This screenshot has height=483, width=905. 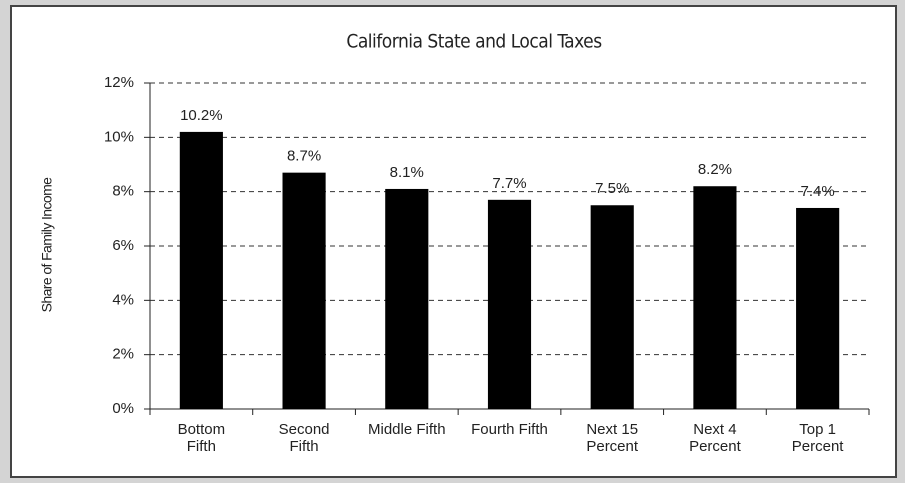 What do you see at coordinates (123, 408) in the screenshot?
I see `y-tick-label: 0%` at bounding box center [123, 408].